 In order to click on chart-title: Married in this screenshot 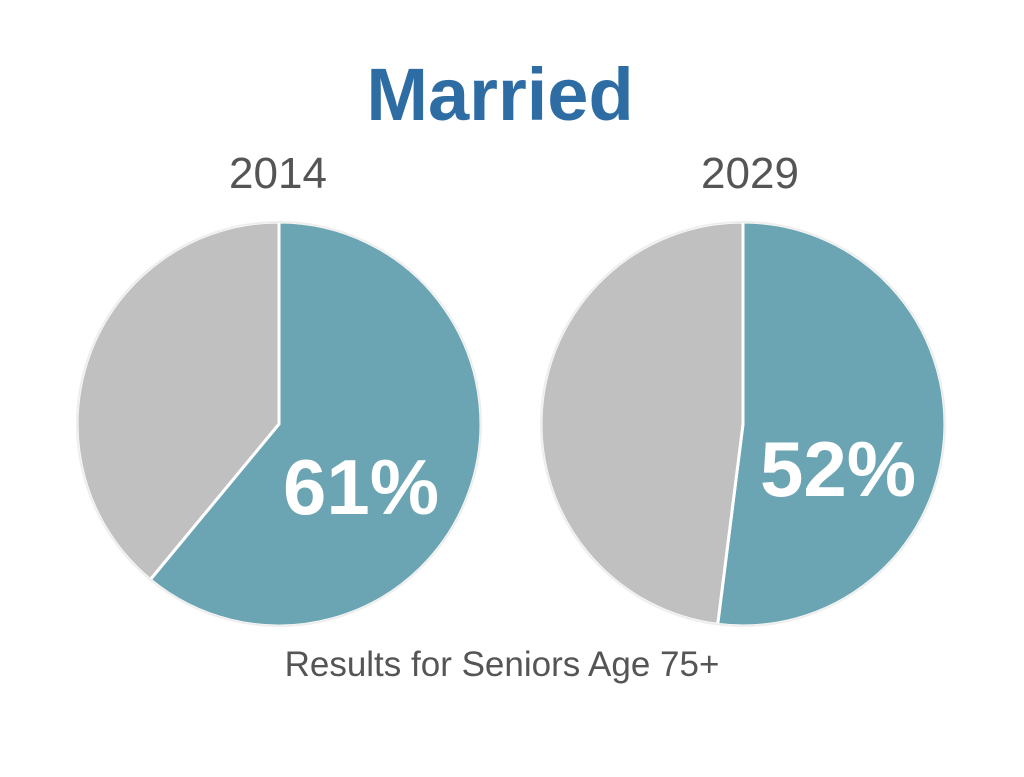, I will do `click(500, 94)`.